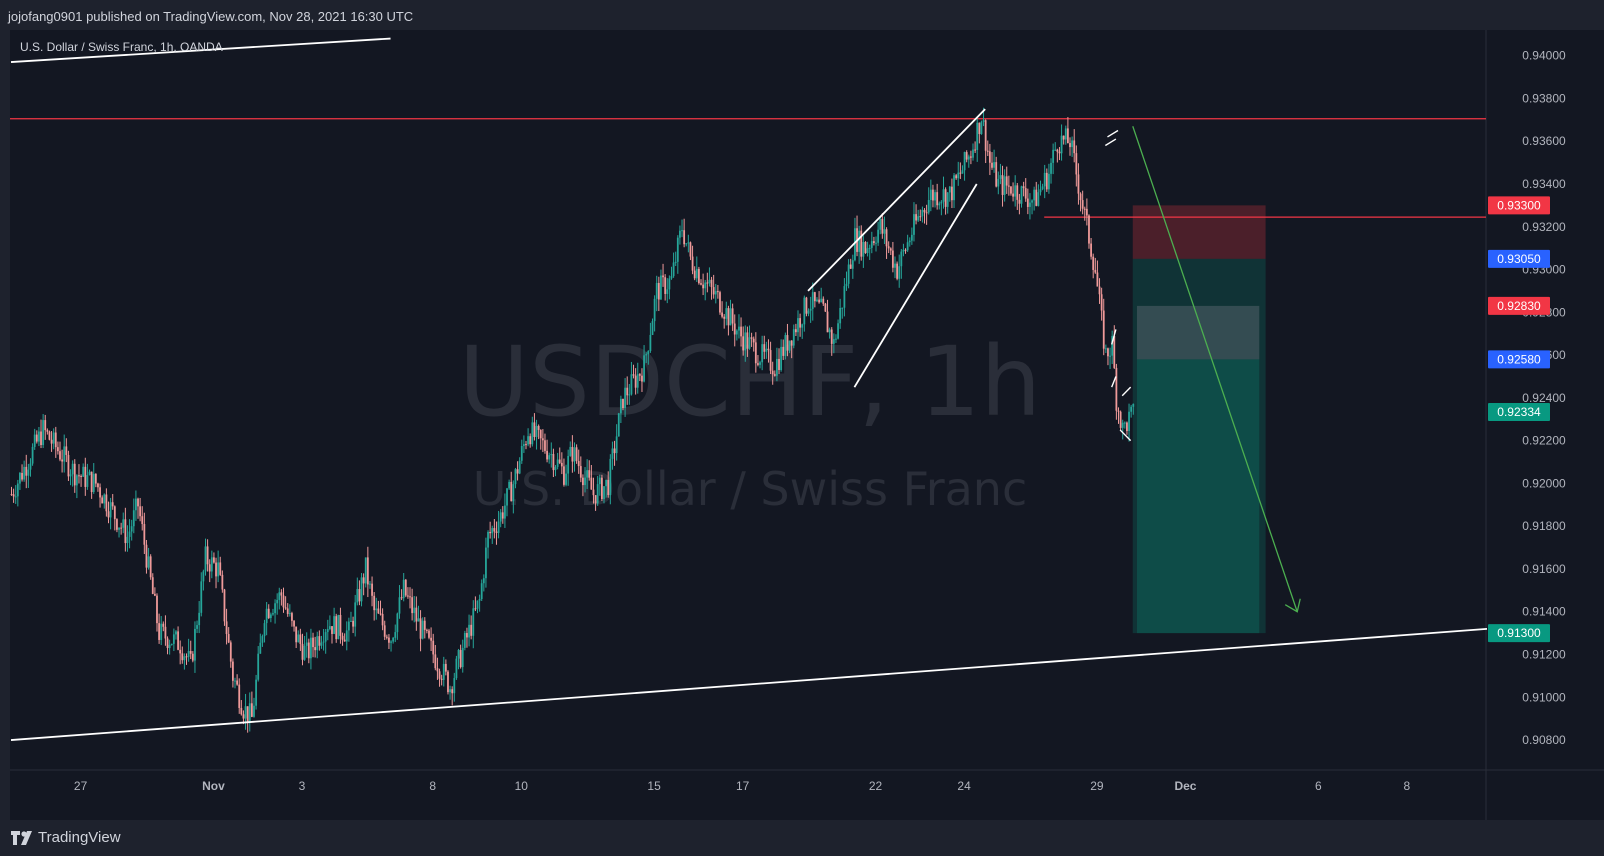  I want to click on price-tick-label: 0.93400, so click(1544, 184).